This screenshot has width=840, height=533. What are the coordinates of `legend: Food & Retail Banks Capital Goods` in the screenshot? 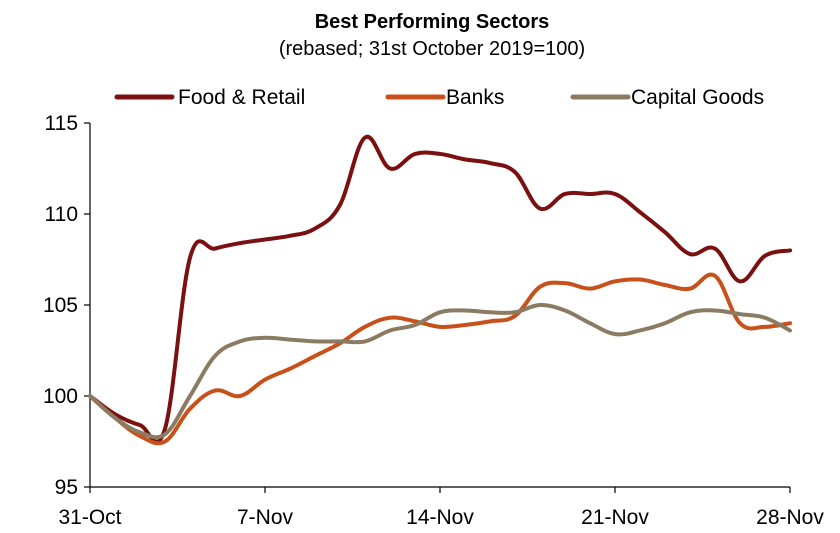 It's located at (439, 97).